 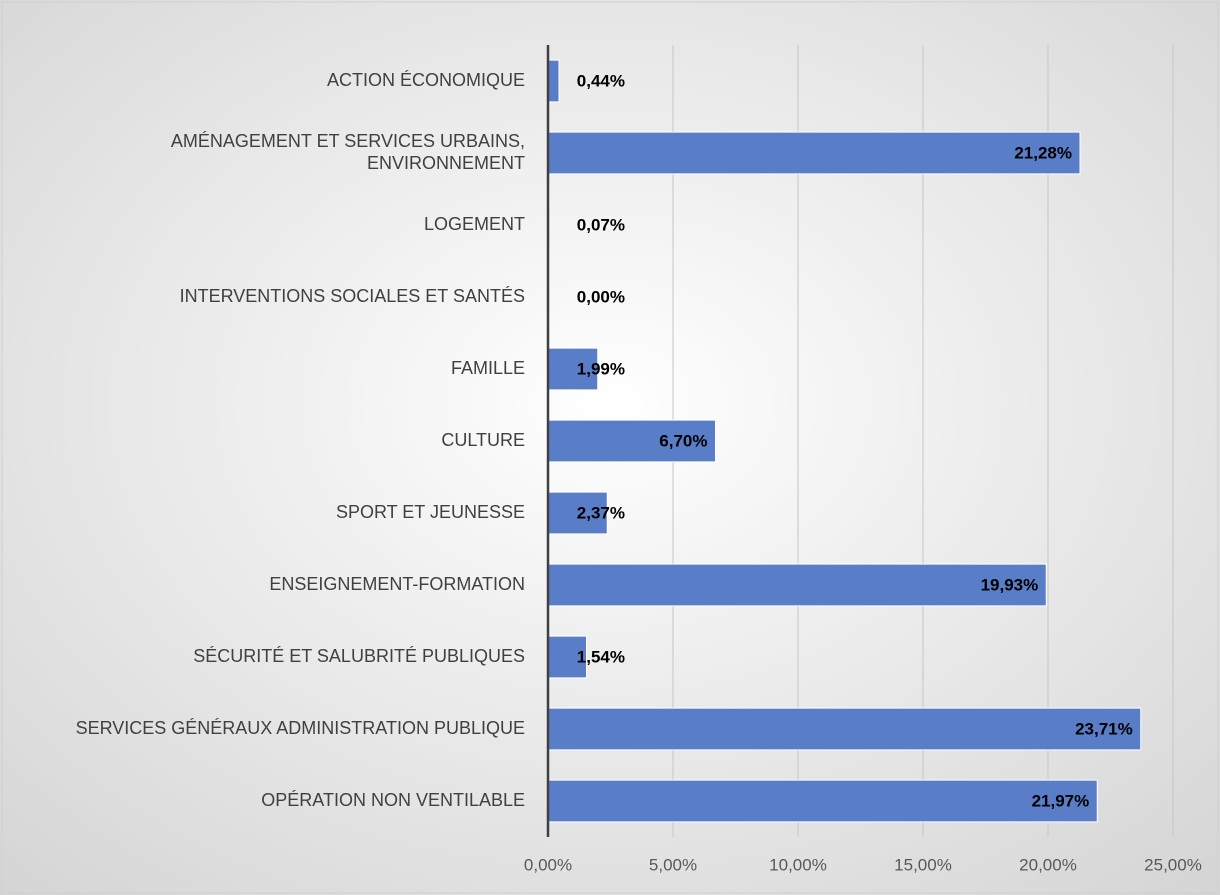 I want to click on y-tick-label: OPÉRATION NON VENTILABLE, so click(x=393, y=800).